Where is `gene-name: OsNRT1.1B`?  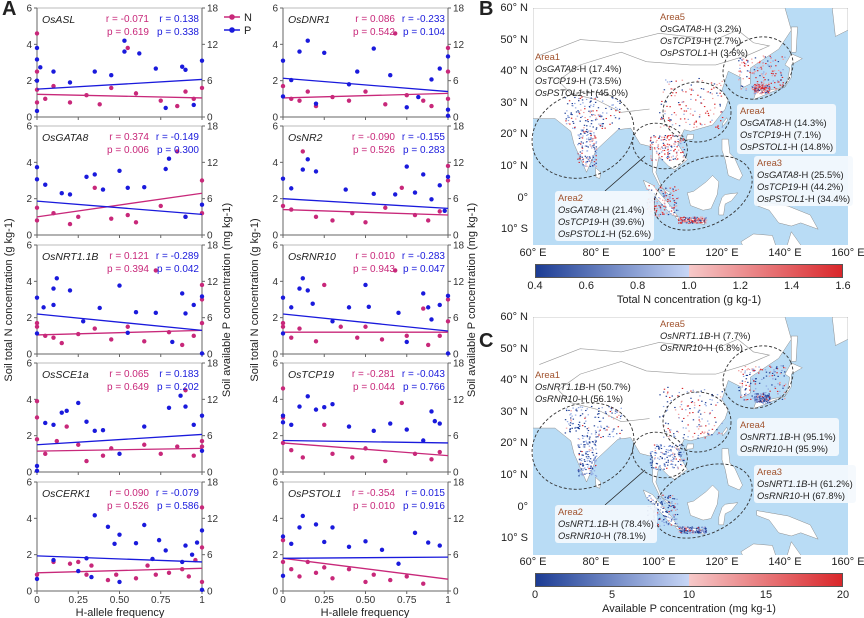
gene-name: OsNRT1.1B is located at coordinates (583, 523).